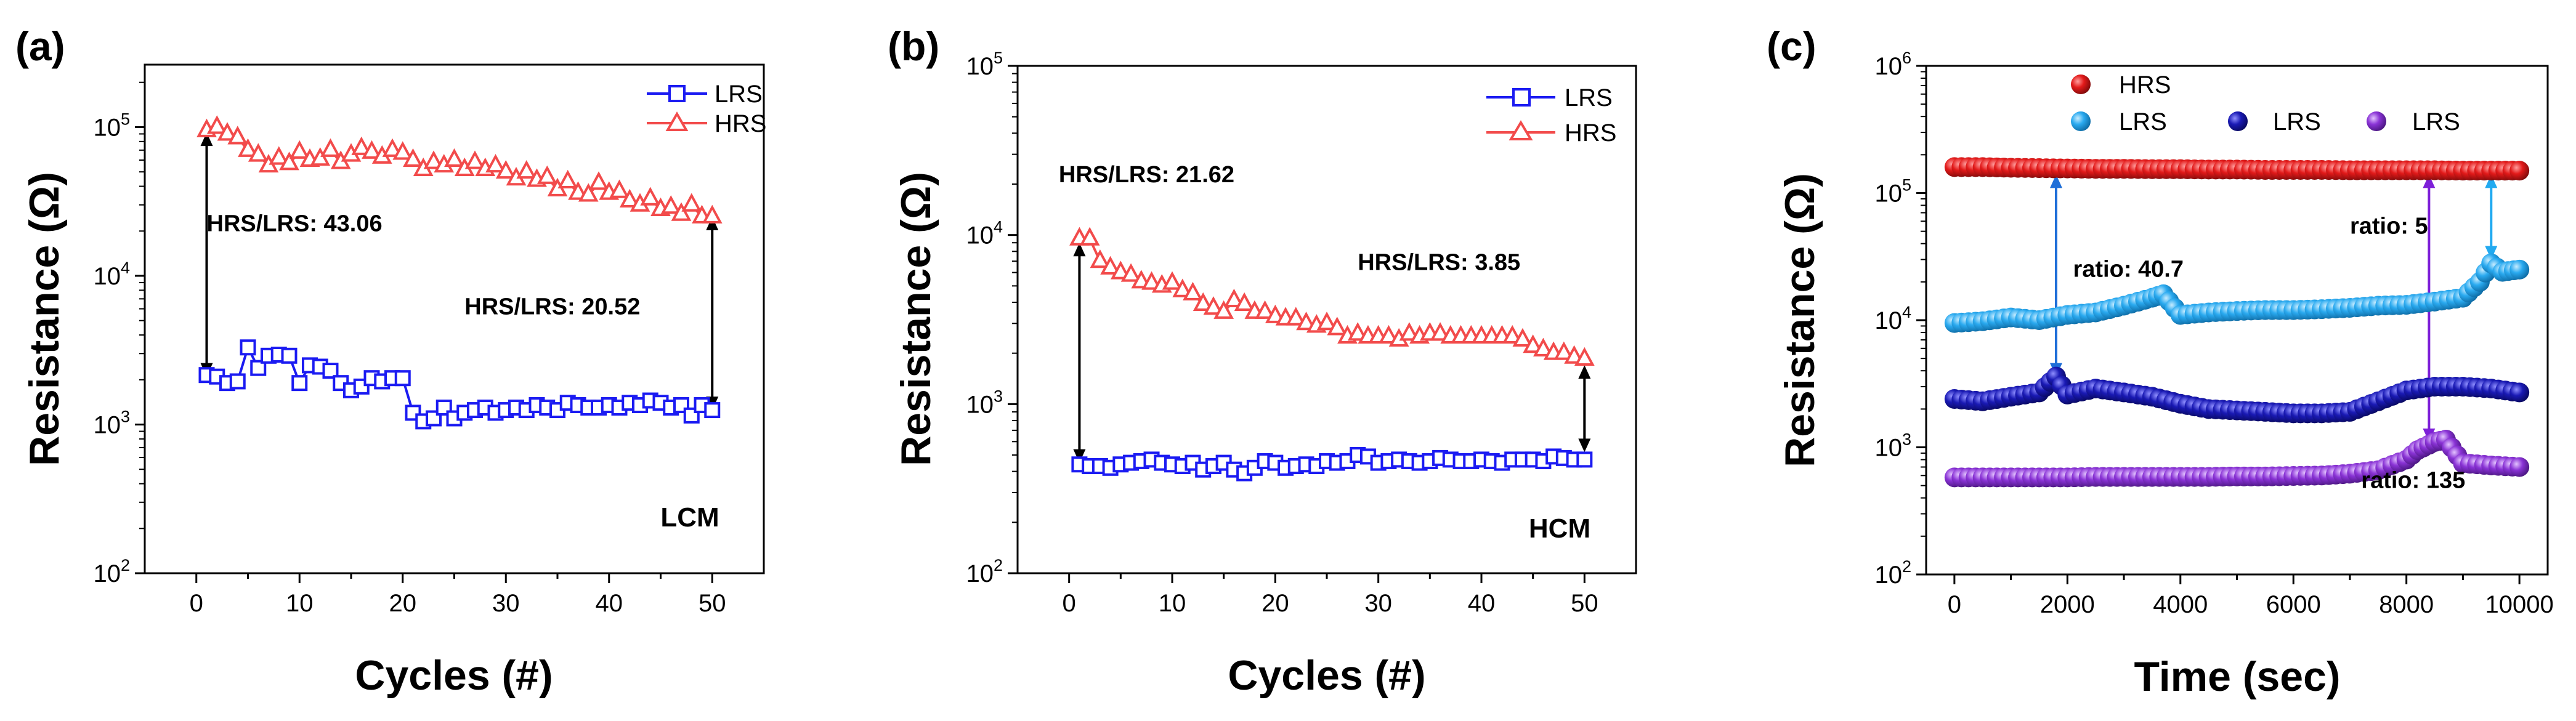  I want to click on annotation-ratio-b1: HRS/LRS: 21.62, so click(1146, 175).